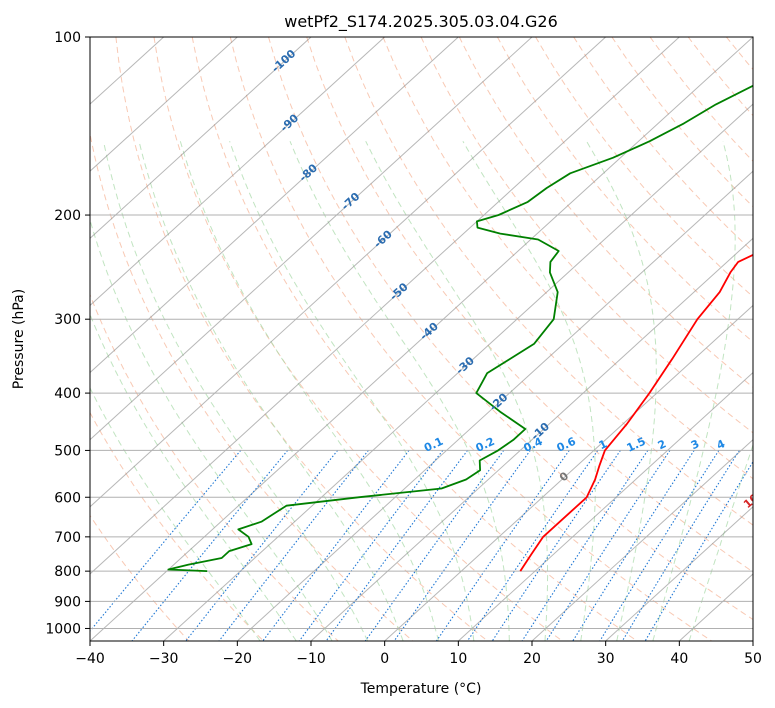  What do you see at coordinates (67, 498) in the screenshot?
I see `y-tick-label: 600` at bounding box center [67, 498].